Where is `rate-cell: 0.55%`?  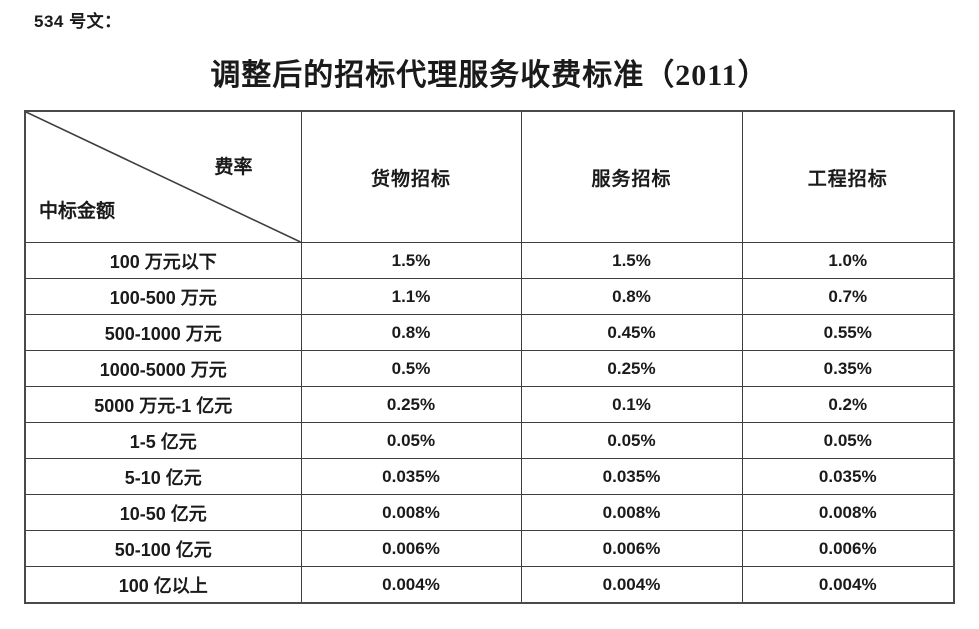
rate-cell: 0.55% is located at coordinates (848, 332).